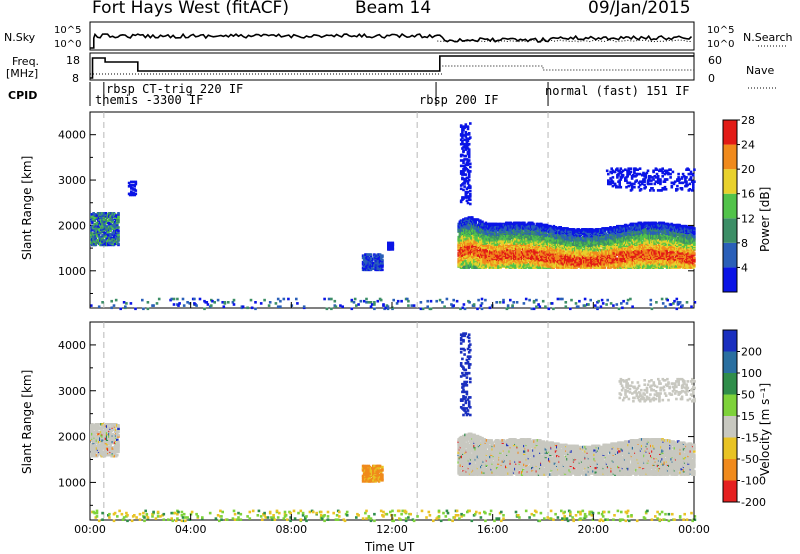  Describe the element at coordinates (72, 180) in the screenshot. I see `power-ytick-label: 3000` at that location.